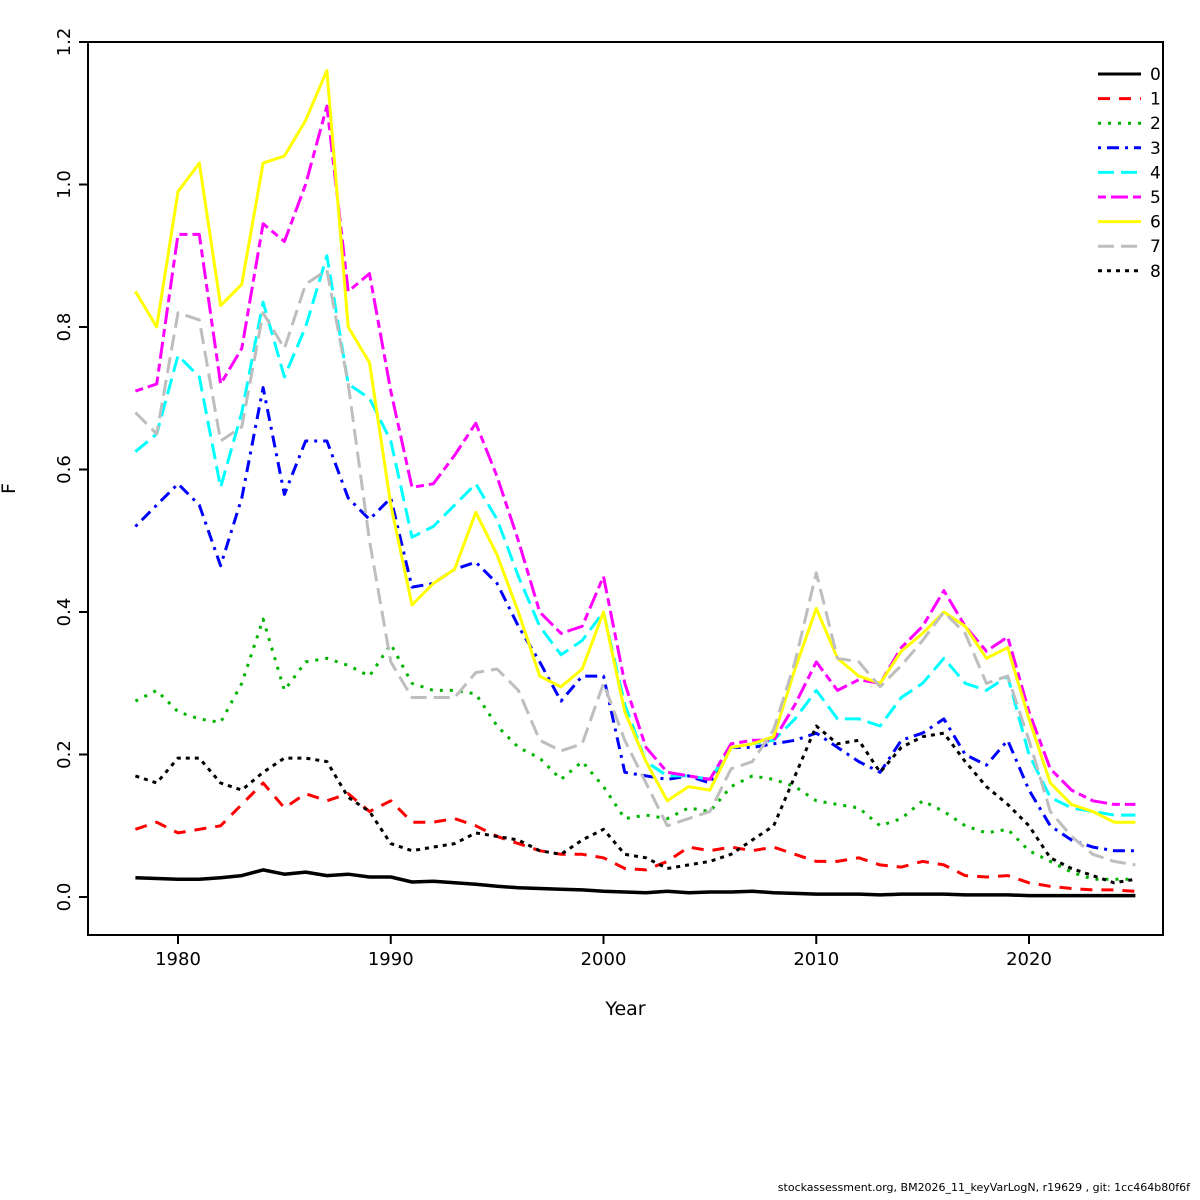  Describe the element at coordinates (178, 959) in the screenshot. I see `x-tick-label: 1980` at that location.